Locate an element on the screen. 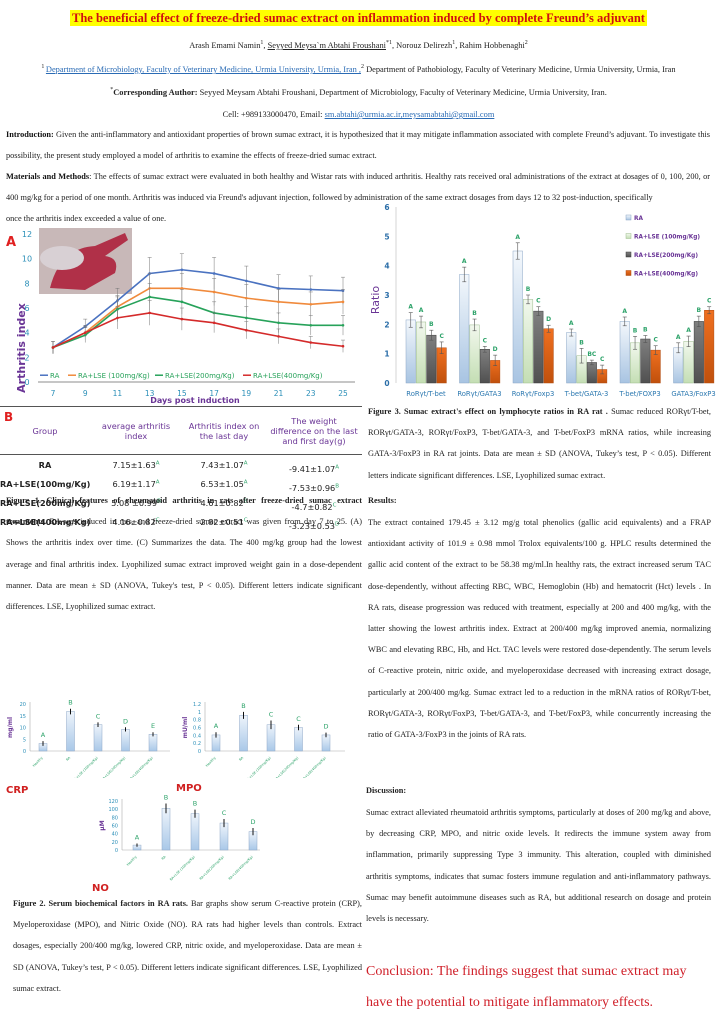  legend-label: RA+LSE(200mg/Kg) is located at coordinates (200, 376).